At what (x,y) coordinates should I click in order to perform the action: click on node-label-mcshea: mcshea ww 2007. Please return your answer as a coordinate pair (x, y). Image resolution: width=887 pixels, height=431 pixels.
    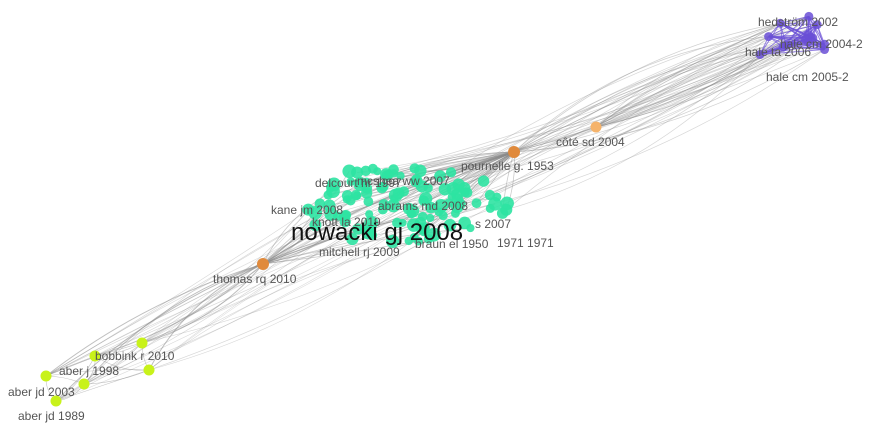
    Looking at the image, I should click on (403, 181).